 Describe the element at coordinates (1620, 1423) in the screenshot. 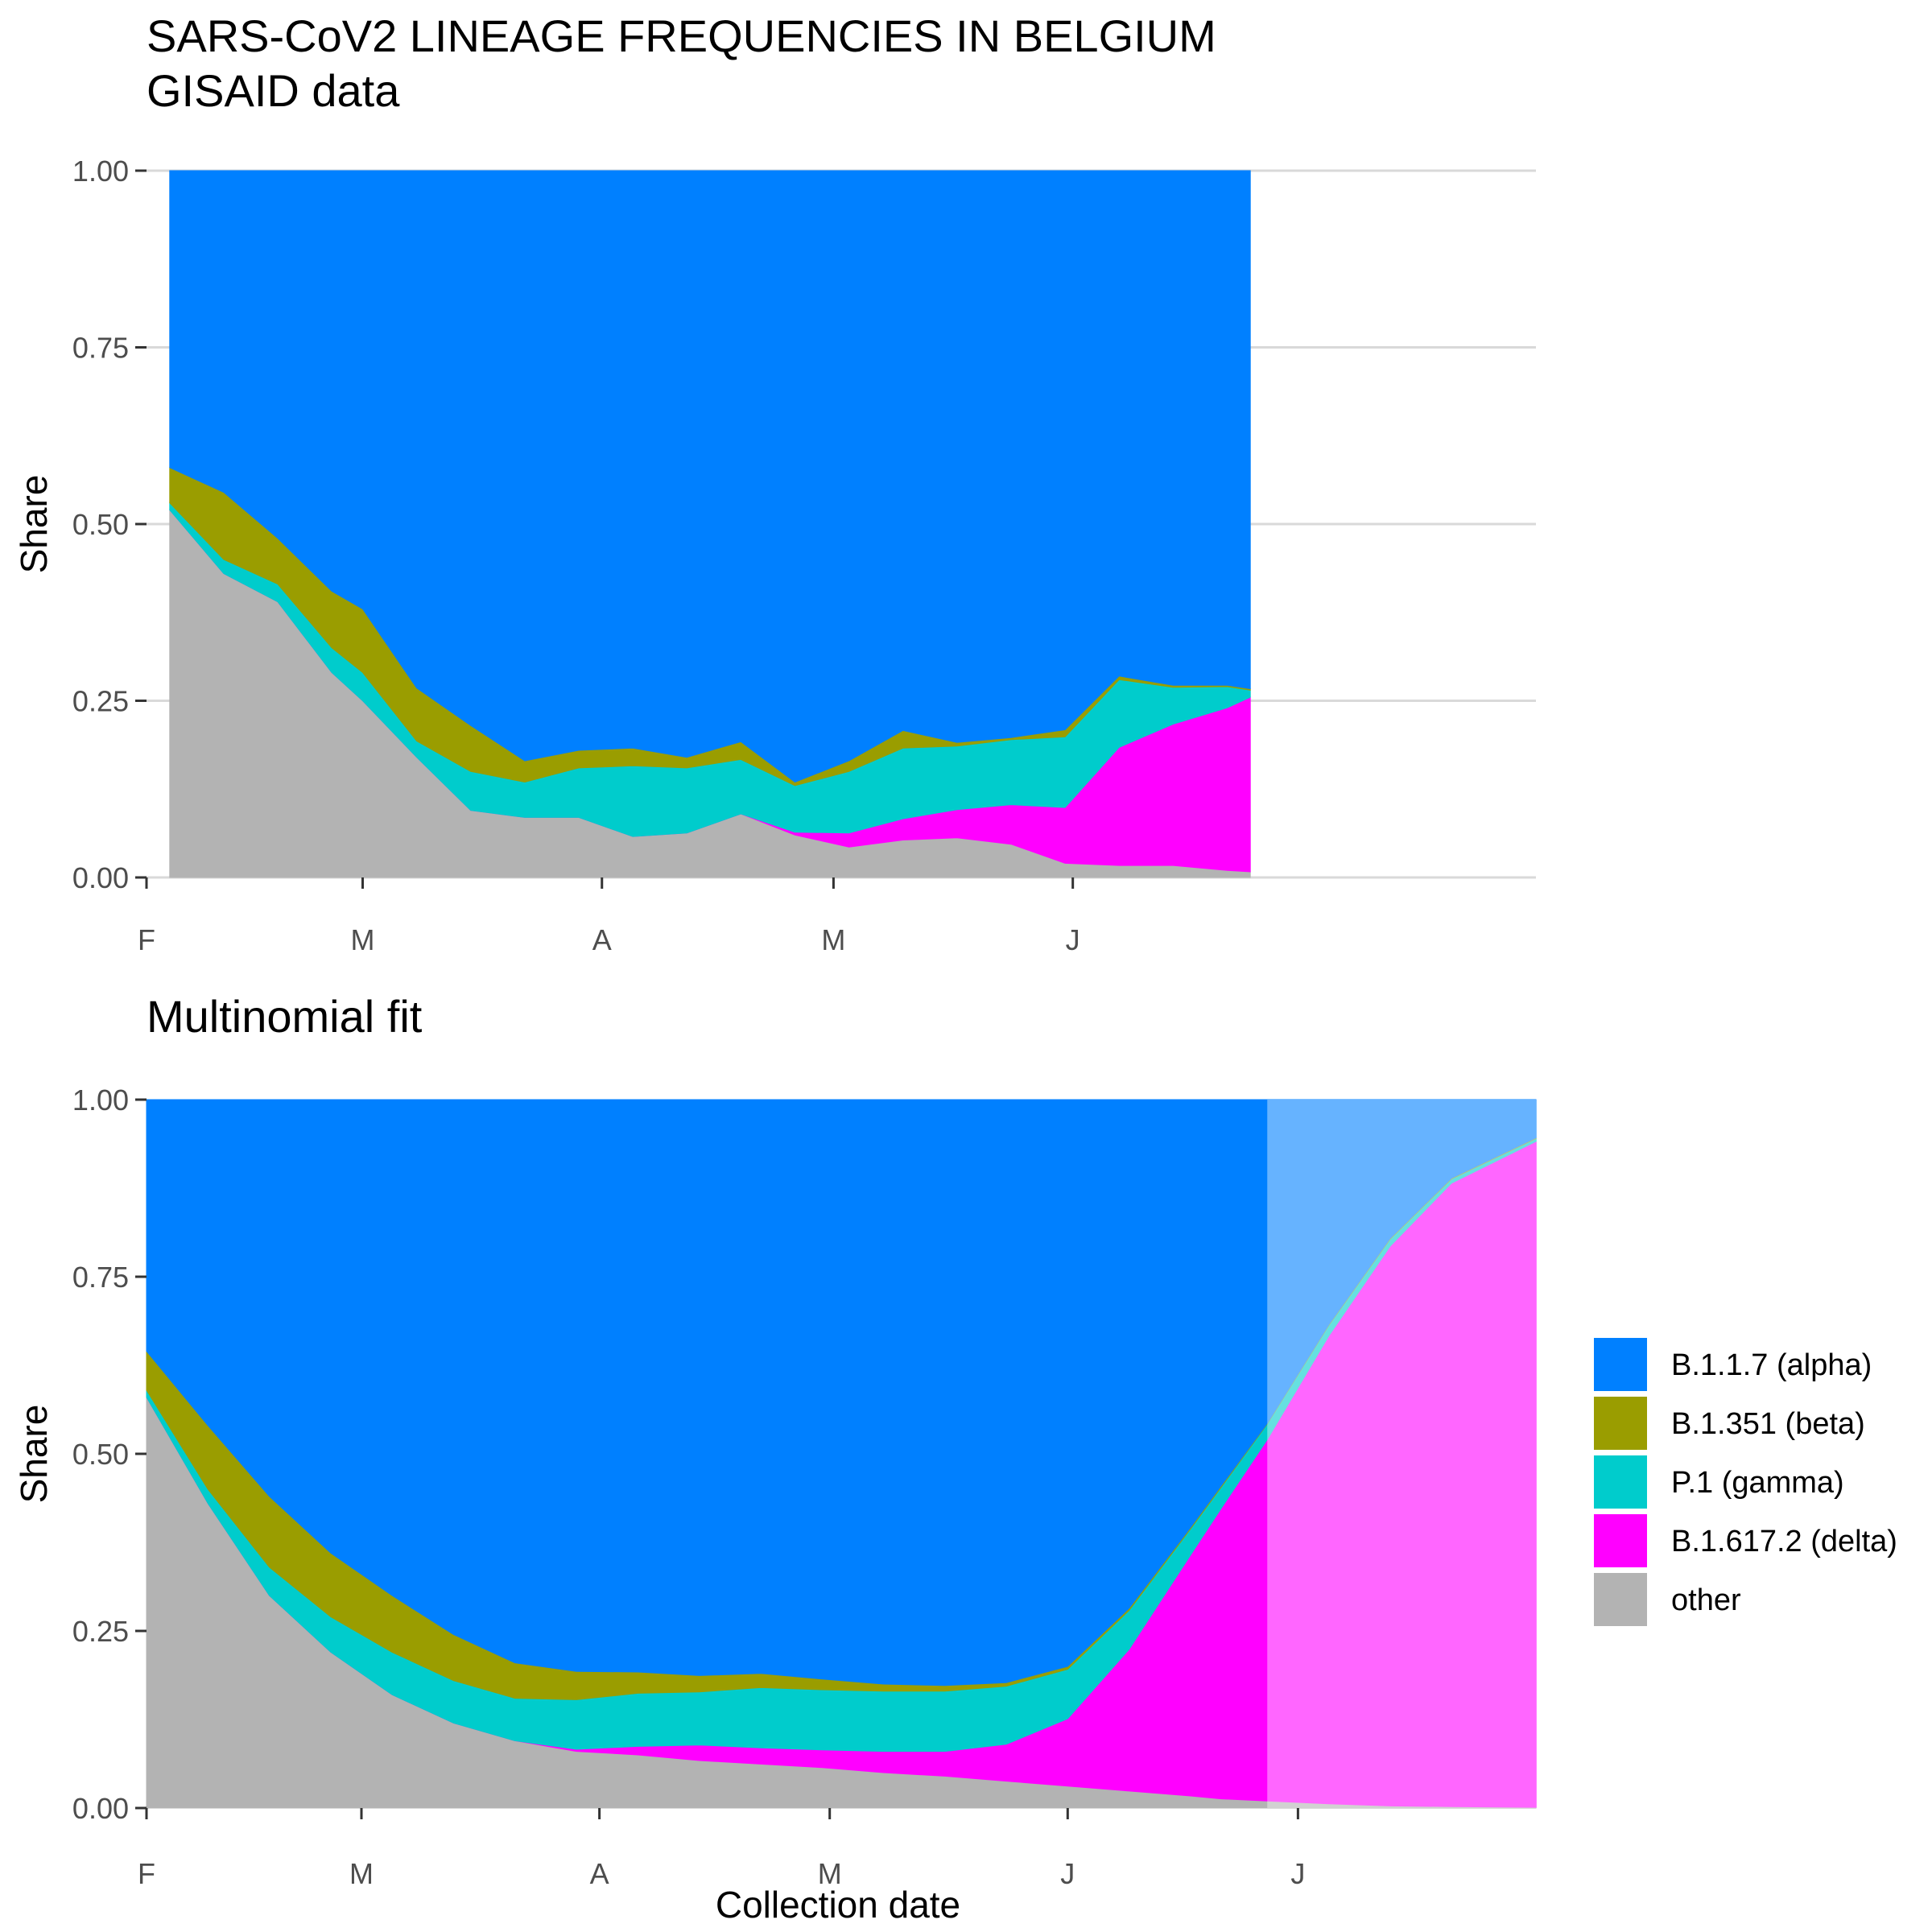

I see `legend-key-b-1-351-beta` at that location.